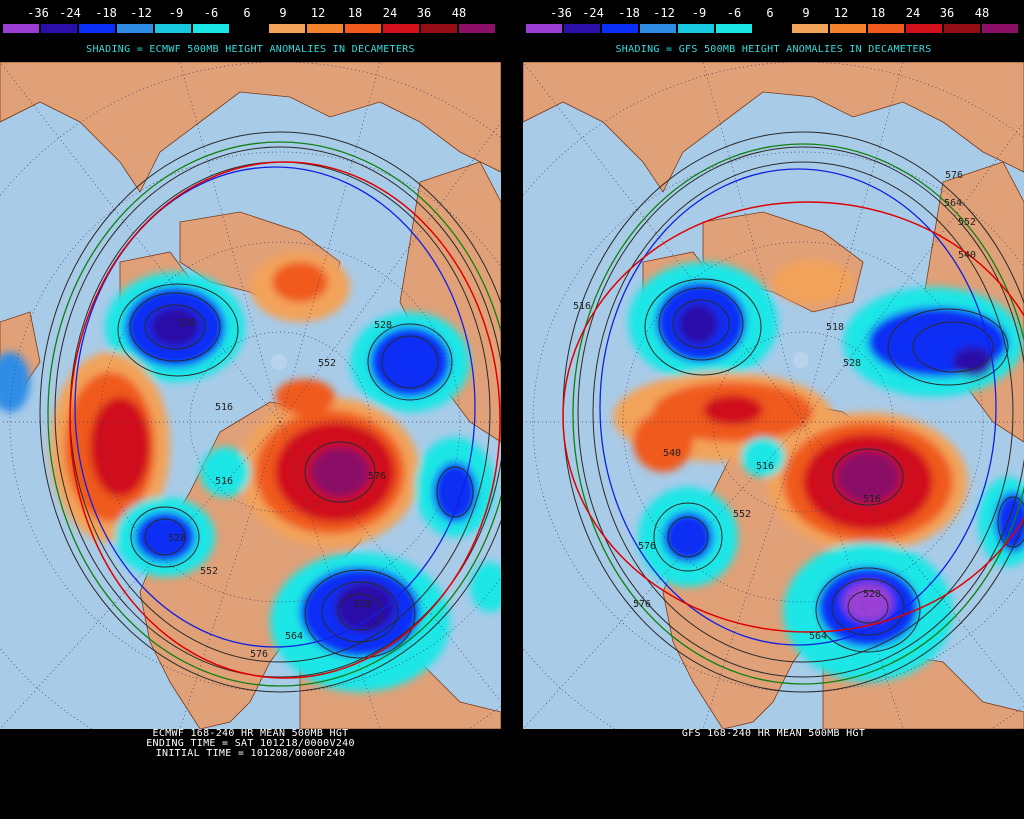 This screenshot has width=1024, height=819. Describe the element at coordinates (250, 753) in the screenshot. I see `footer-initial-time: INITIAL TIME = 101208/0000F240` at that location.